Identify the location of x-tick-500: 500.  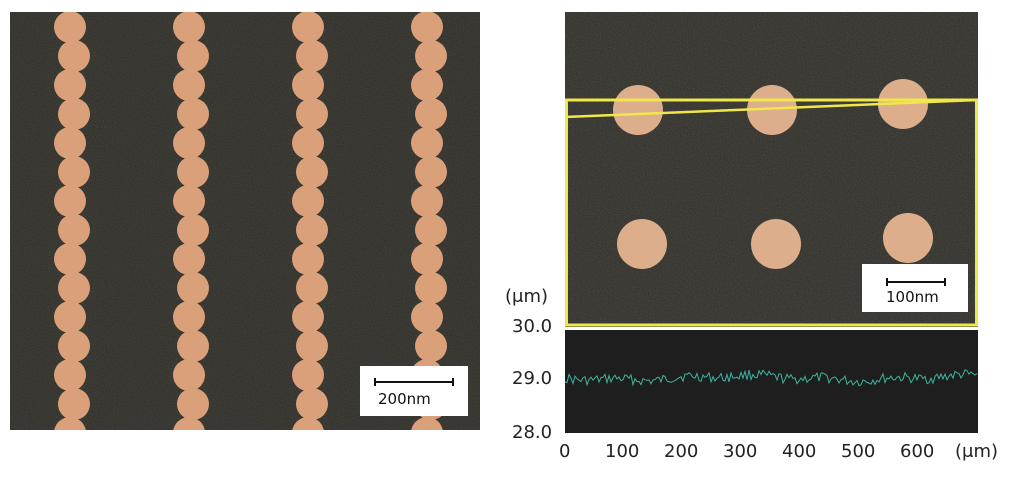
(858, 451).